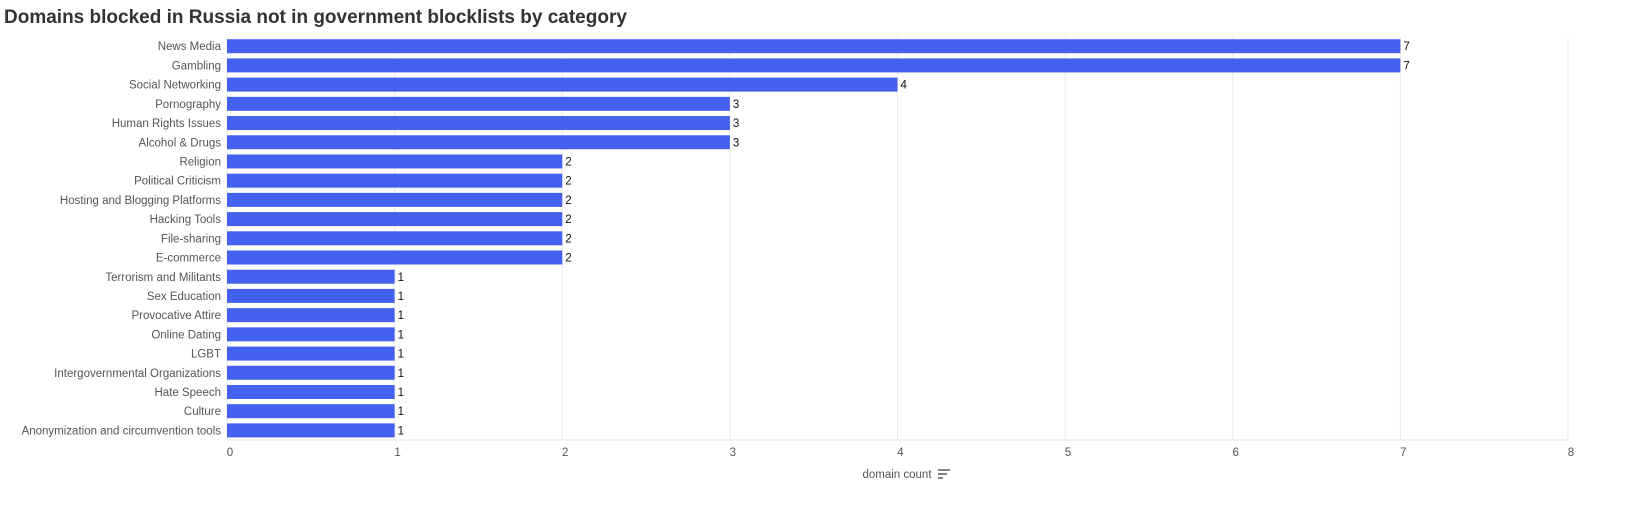  What do you see at coordinates (944, 474) in the screenshot?
I see `sort-icon` at bounding box center [944, 474].